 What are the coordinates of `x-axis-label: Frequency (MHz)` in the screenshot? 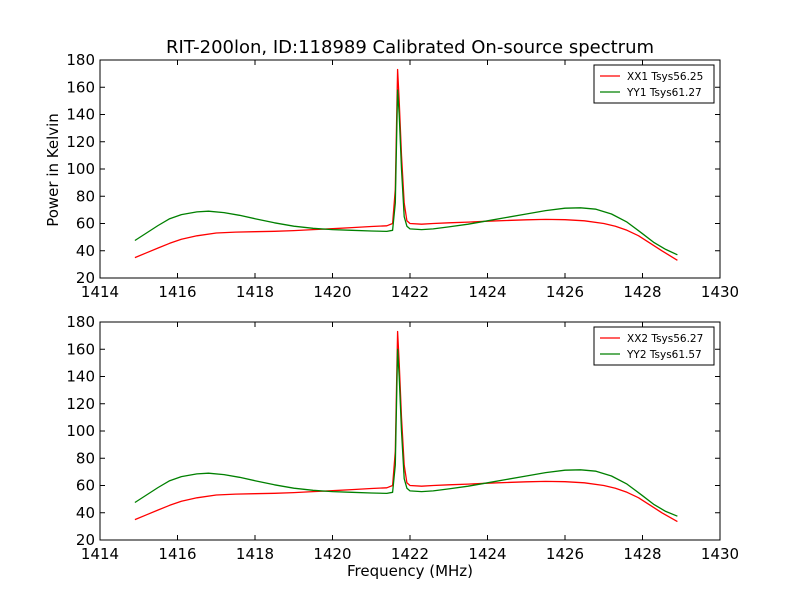 It's located at (410, 571).